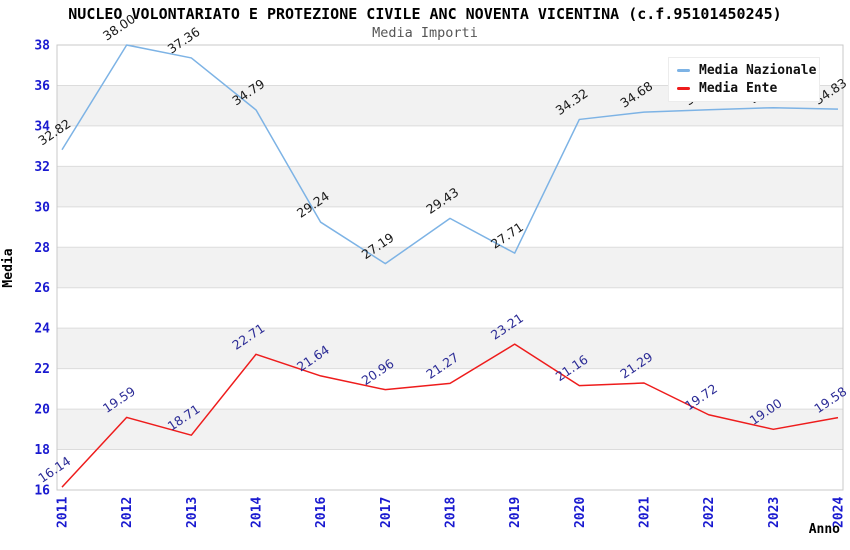 This screenshot has height=550, width=850. I want to click on svg-text: 26, so click(42, 288).